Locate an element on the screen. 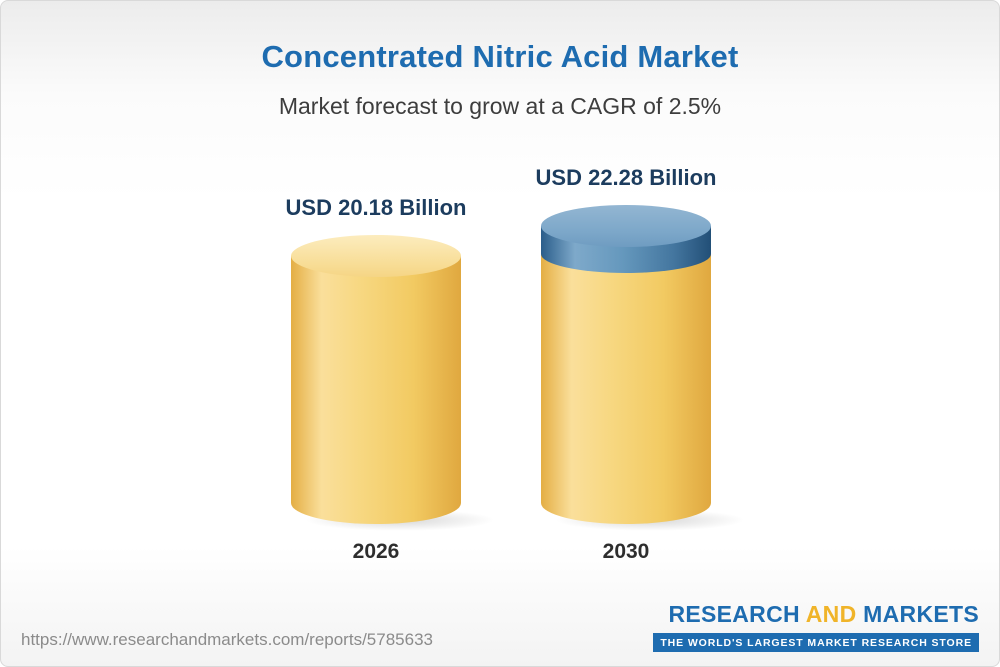  logo-word-markets: MARKETS is located at coordinates (917, 614).